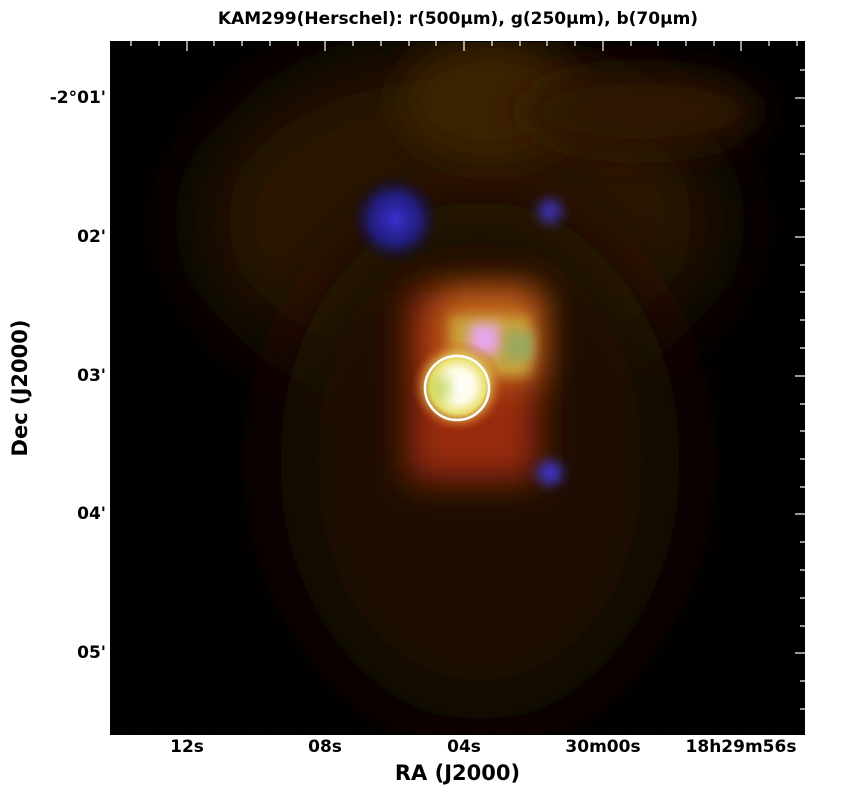 The height and width of the screenshot is (798, 854). Describe the element at coordinates (457, 773) in the screenshot. I see `x-axis-label: RA (J2000)` at that location.